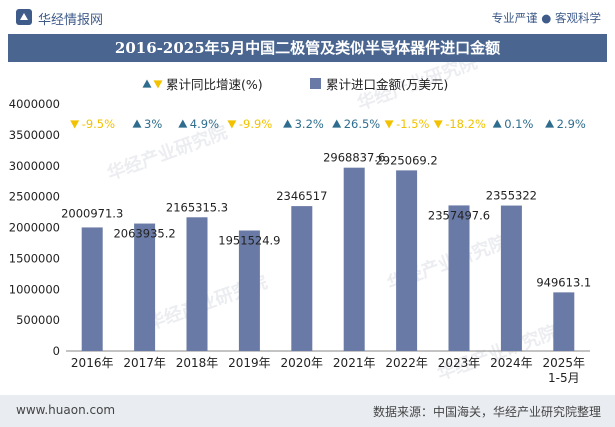  I want to click on growth-label: -18.2%, so click(465, 124).